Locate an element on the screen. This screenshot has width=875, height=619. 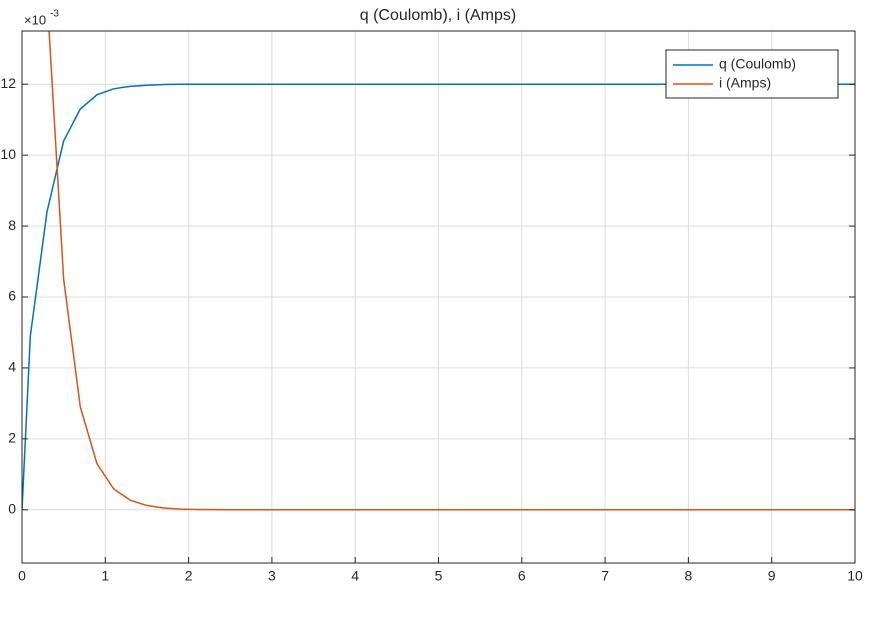
legend-label: i (Amps) is located at coordinates (745, 83).